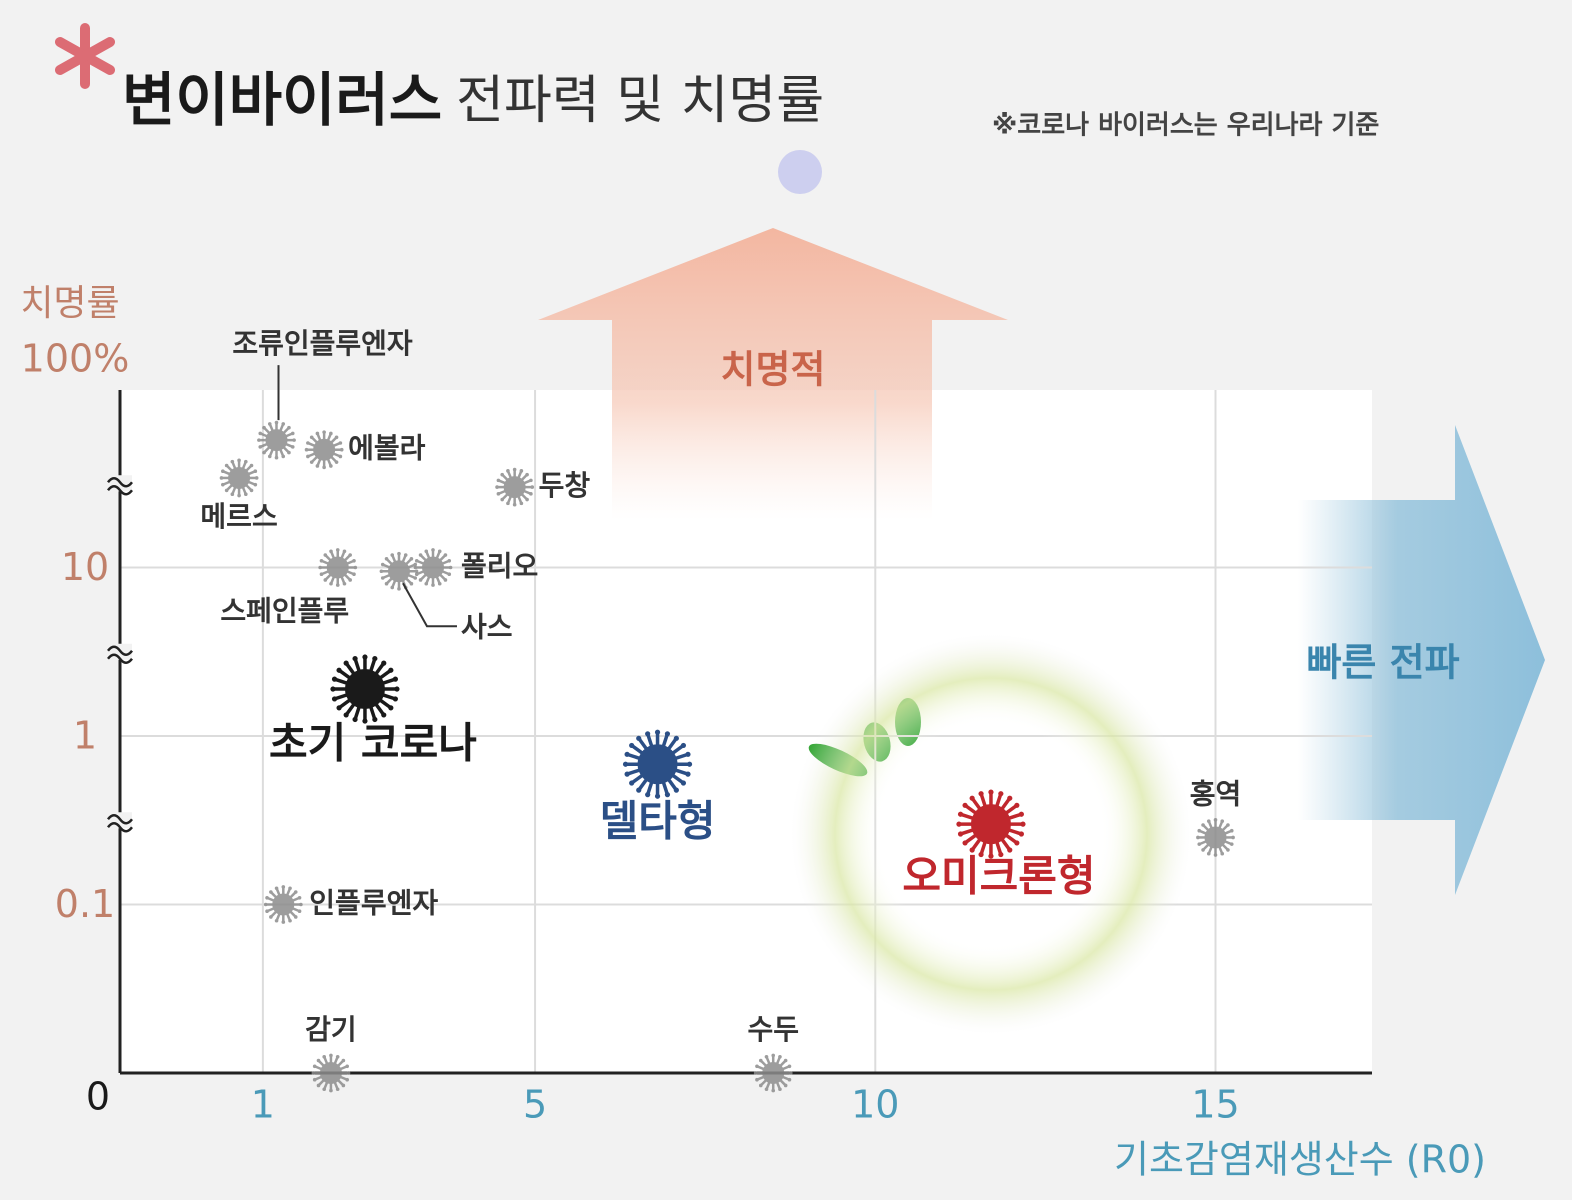  What do you see at coordinates (282, 100) in the screenshot?
I see `title: 변이바이러스` at bounding box center [282, 100].